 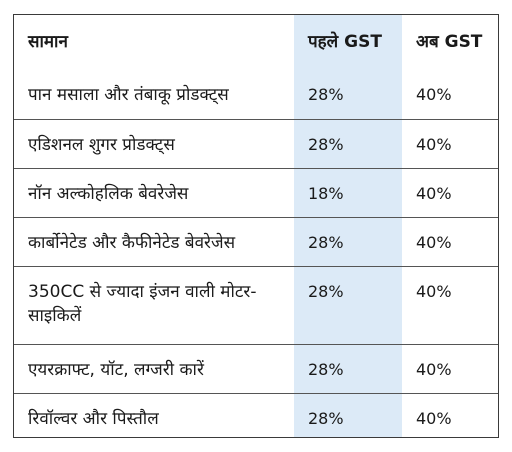 What do you see at coordinates (256, 192) in the screenshot?
I see `table-row: नॉन अल्कोहलिक बेवरेजेस 18% 40%` at bounding box center [256, 192].